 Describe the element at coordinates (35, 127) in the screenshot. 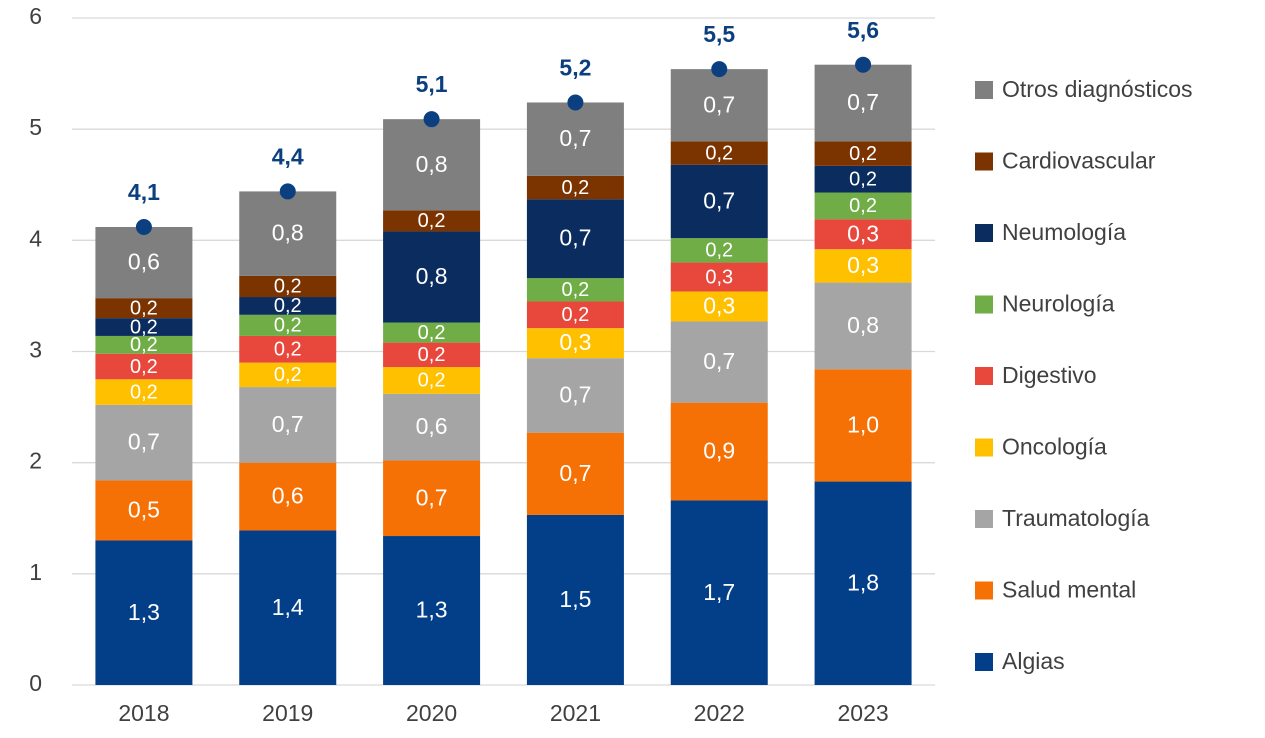

I see `y-tick-label: 5` at that location.